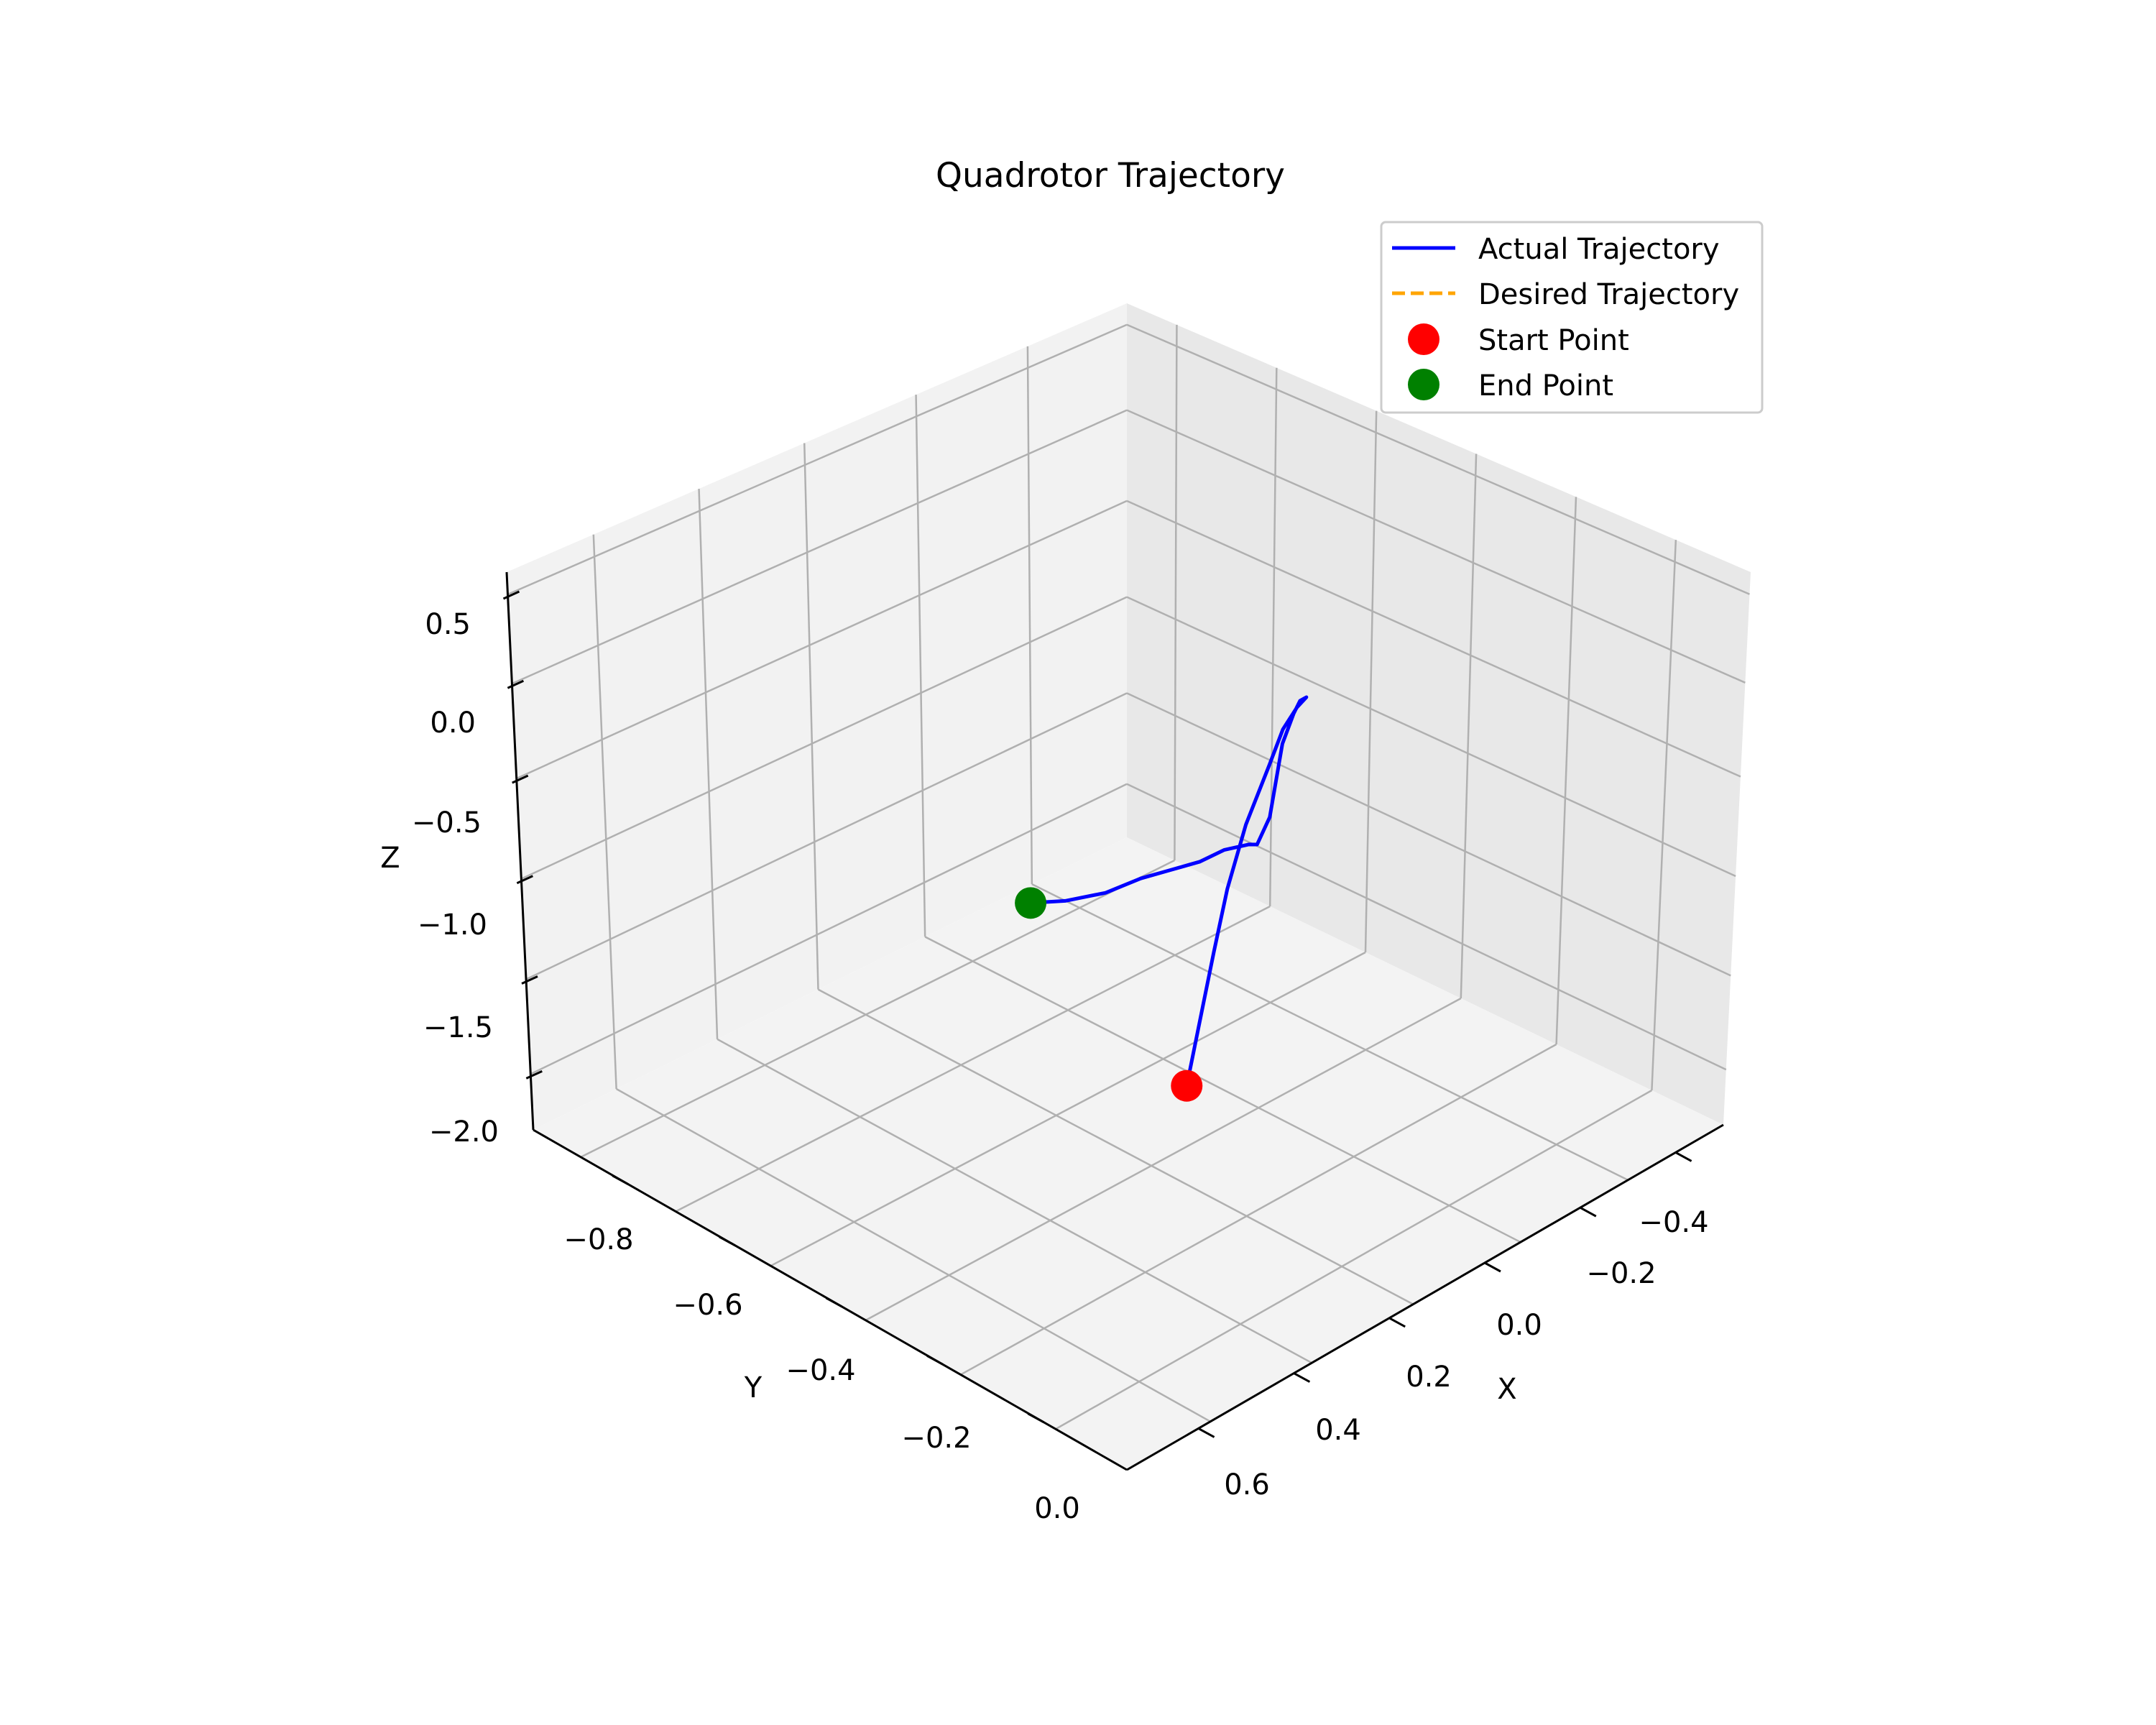  I want to click on x-axis-line, so click(1425, 1297).